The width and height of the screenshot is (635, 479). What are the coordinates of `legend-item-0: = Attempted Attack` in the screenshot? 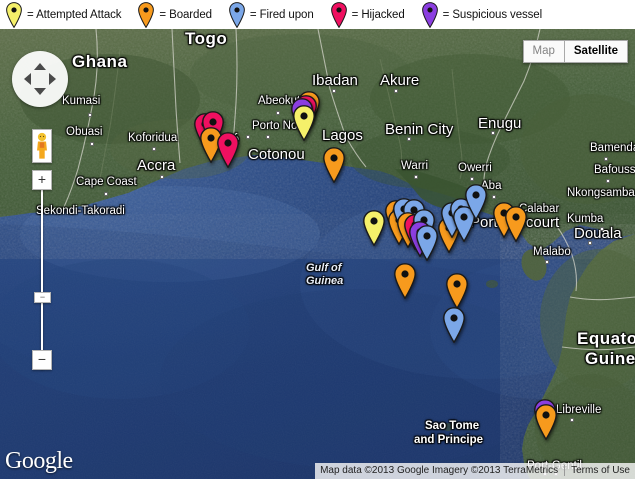 It's located at (64, 14).